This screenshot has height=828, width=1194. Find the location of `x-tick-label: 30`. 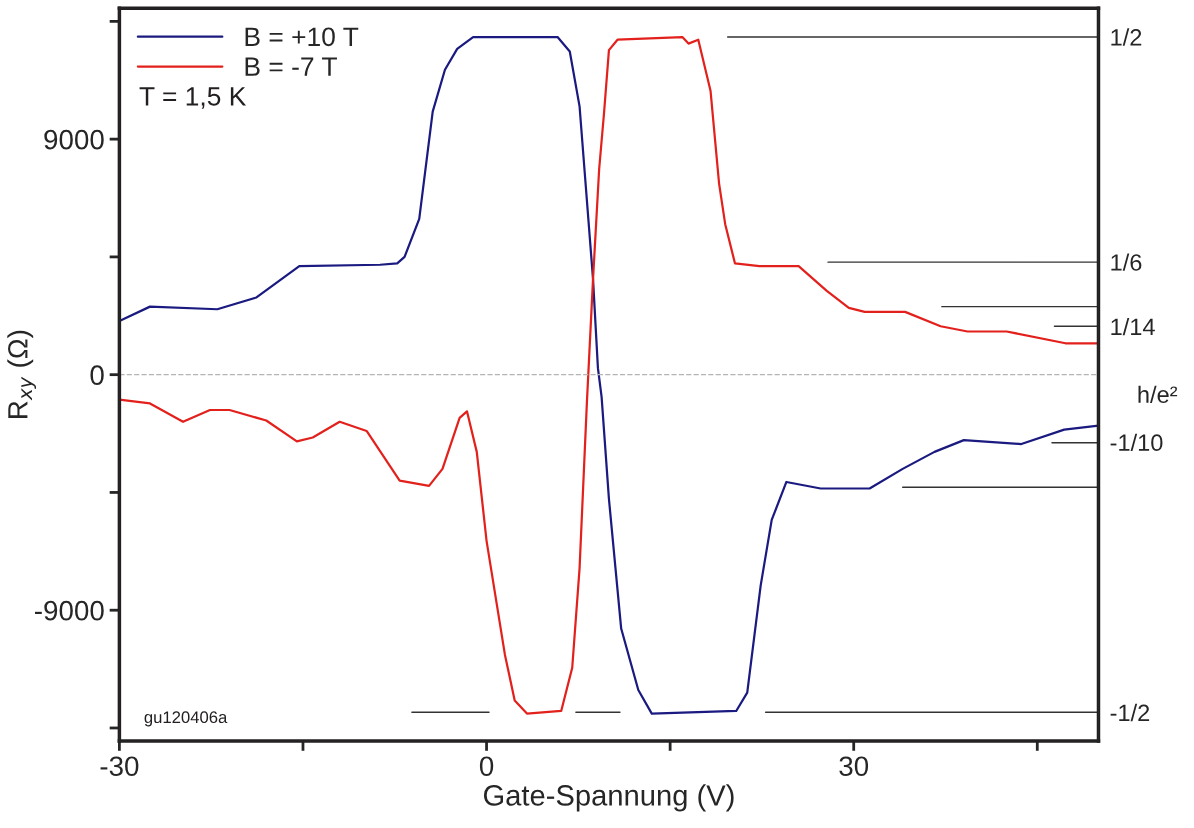

x-tick-label: 30 is located at coordinates (854, 766).